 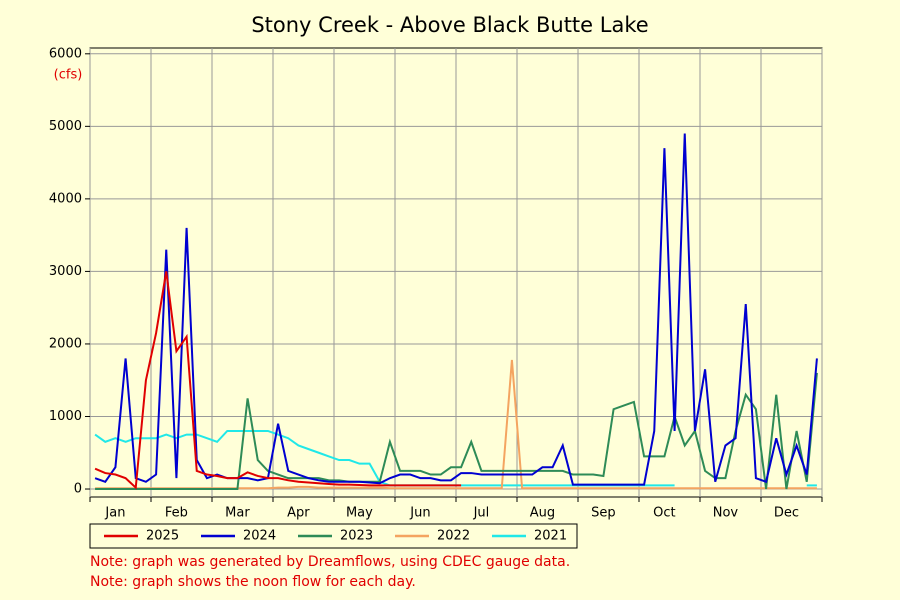 What do you see at coordinates (65, 198) in the screenshot?
I see `y-tick-label: 4000` at bounding box center [65, 198].